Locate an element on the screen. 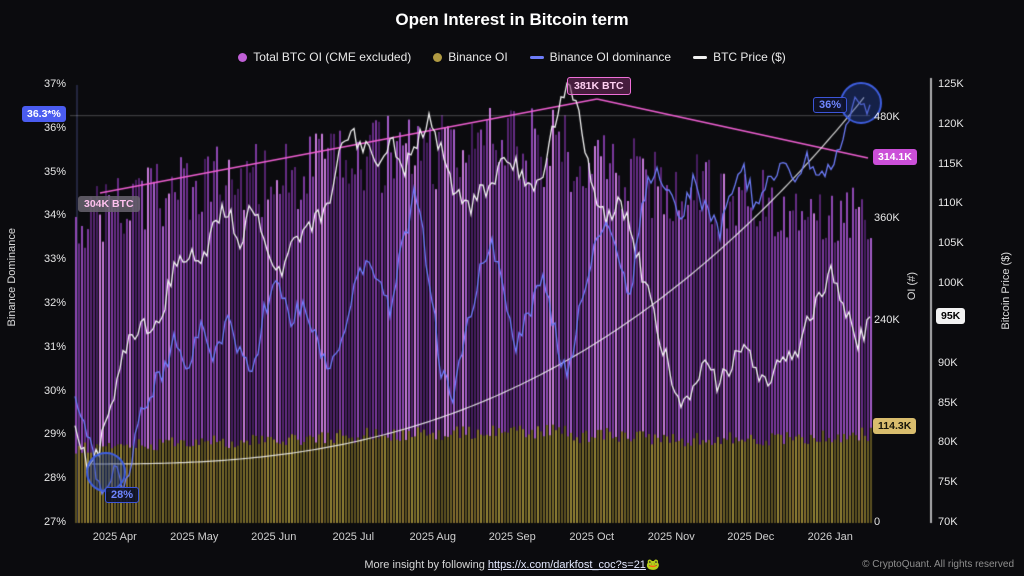 The image size is (1024, 576). dominance-tick-label: 30% is located at coordinates (54, 390).